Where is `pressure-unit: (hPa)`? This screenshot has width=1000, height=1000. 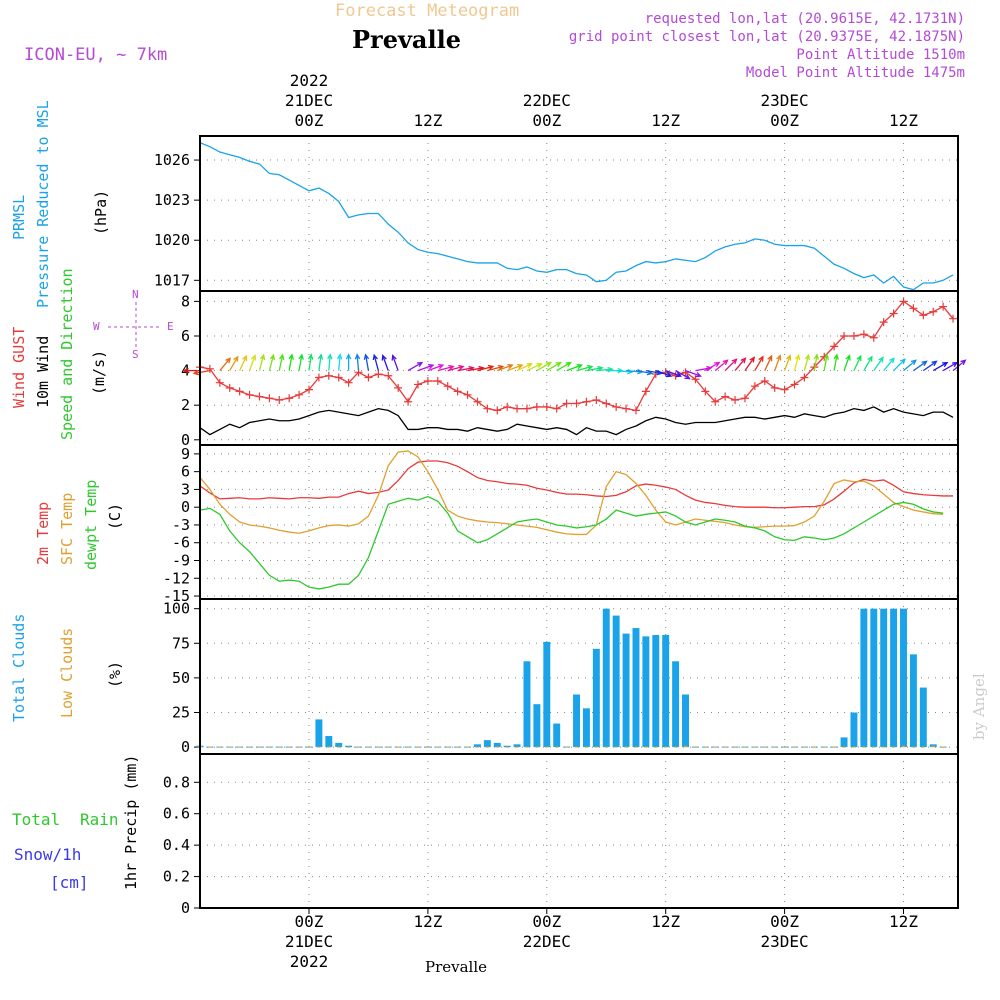 pressure-unit: (hPa) is located at coordinates (101, 212).